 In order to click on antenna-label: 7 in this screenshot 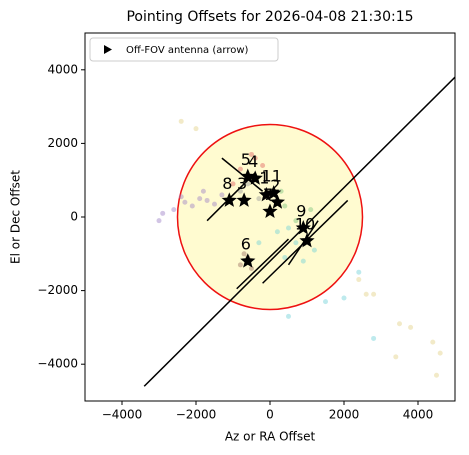, I will do `click(268, 194)`.